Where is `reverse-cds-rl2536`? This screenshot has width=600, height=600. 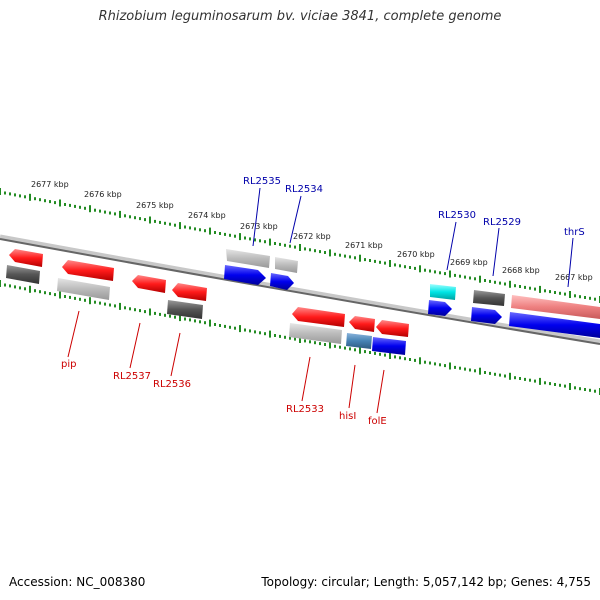
reverse-cds-rl2536 is located at coordinates (189, 292).